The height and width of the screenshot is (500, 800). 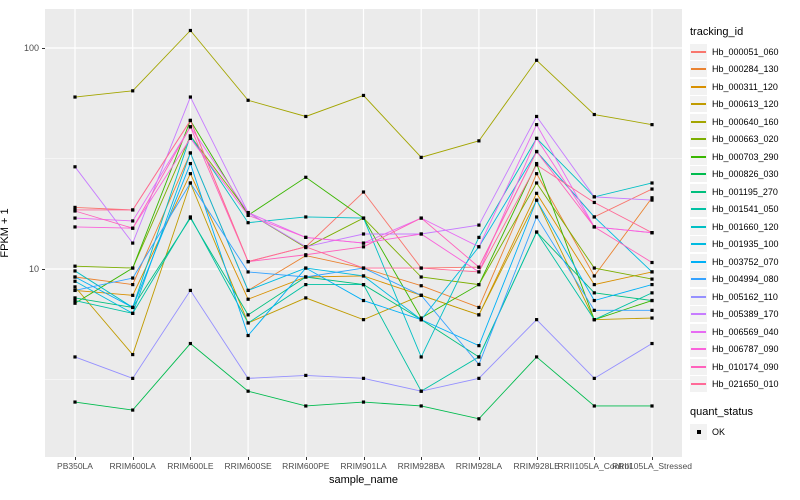 I want to click on legend-entry: Hb_000051_060, so click(x=744, y=52).